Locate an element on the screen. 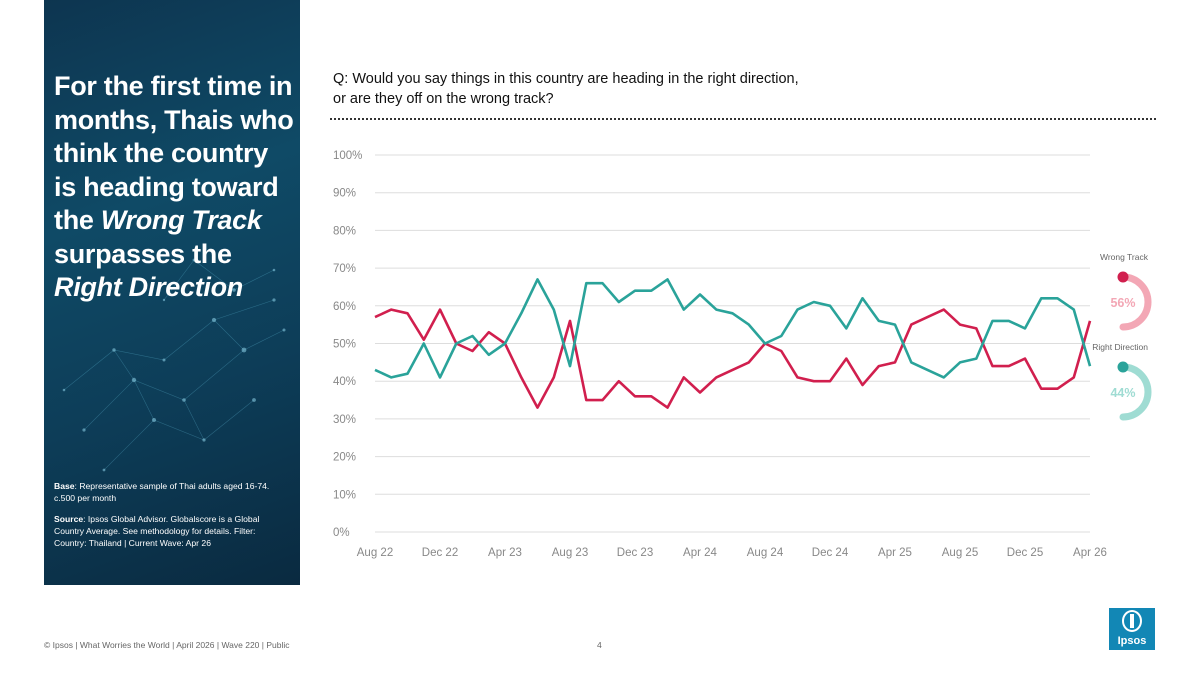  callout-label-wrong-track: Wrong Track is located at coordinates (1124, 257).